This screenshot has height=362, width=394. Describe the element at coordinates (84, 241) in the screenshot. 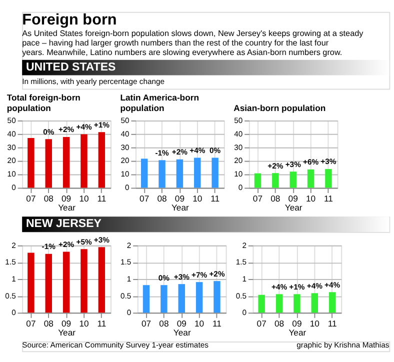

I see `annotation: +5%` at that location.